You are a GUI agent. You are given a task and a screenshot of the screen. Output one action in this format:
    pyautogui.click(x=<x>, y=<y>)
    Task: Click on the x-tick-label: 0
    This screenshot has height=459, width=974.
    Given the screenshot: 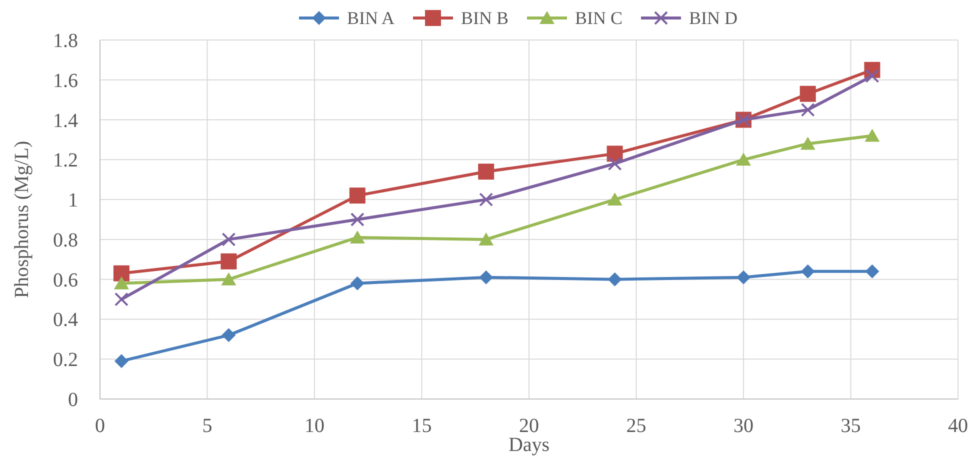 What is the action you would take?
    pyautogui.click(x=100, y=426)
    